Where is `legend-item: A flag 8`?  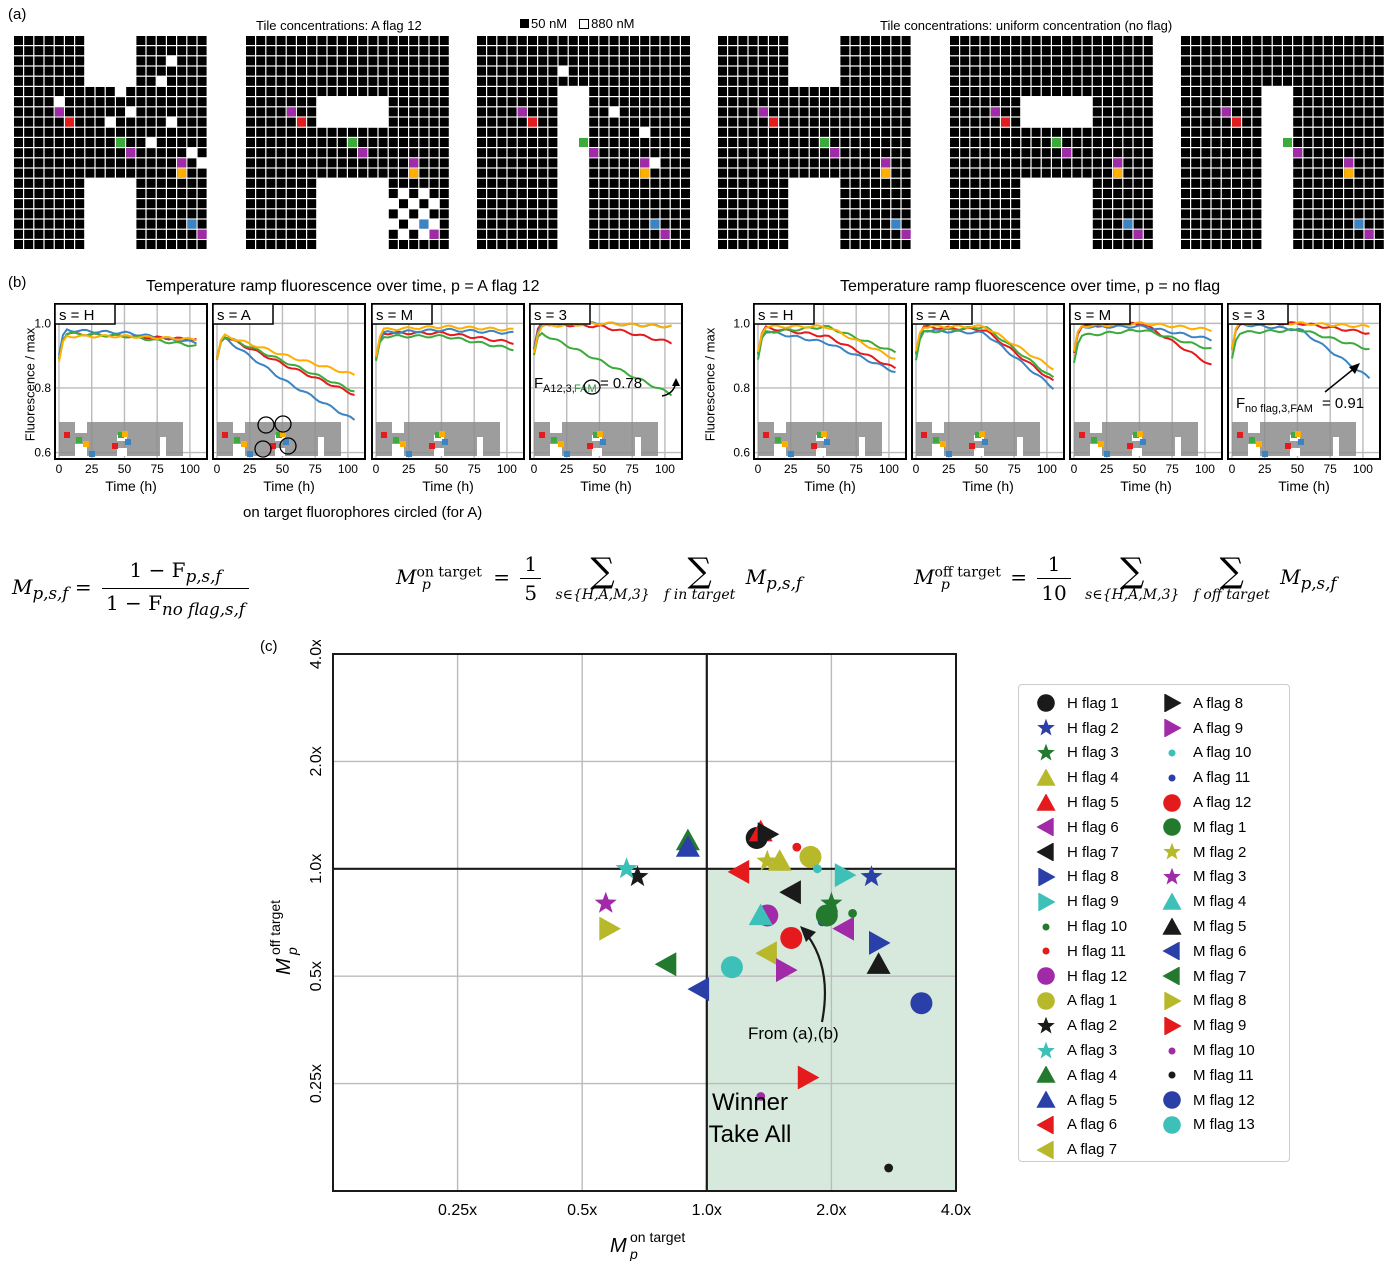 legend-item: A flag 8 is located at coordinates (1207, 703).